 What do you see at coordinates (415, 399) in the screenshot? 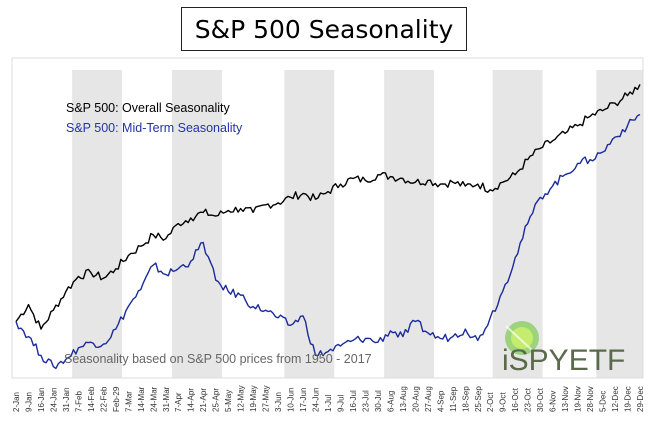
I see `x-tick-label: 20-Aug` at bounding box center [415, 399].